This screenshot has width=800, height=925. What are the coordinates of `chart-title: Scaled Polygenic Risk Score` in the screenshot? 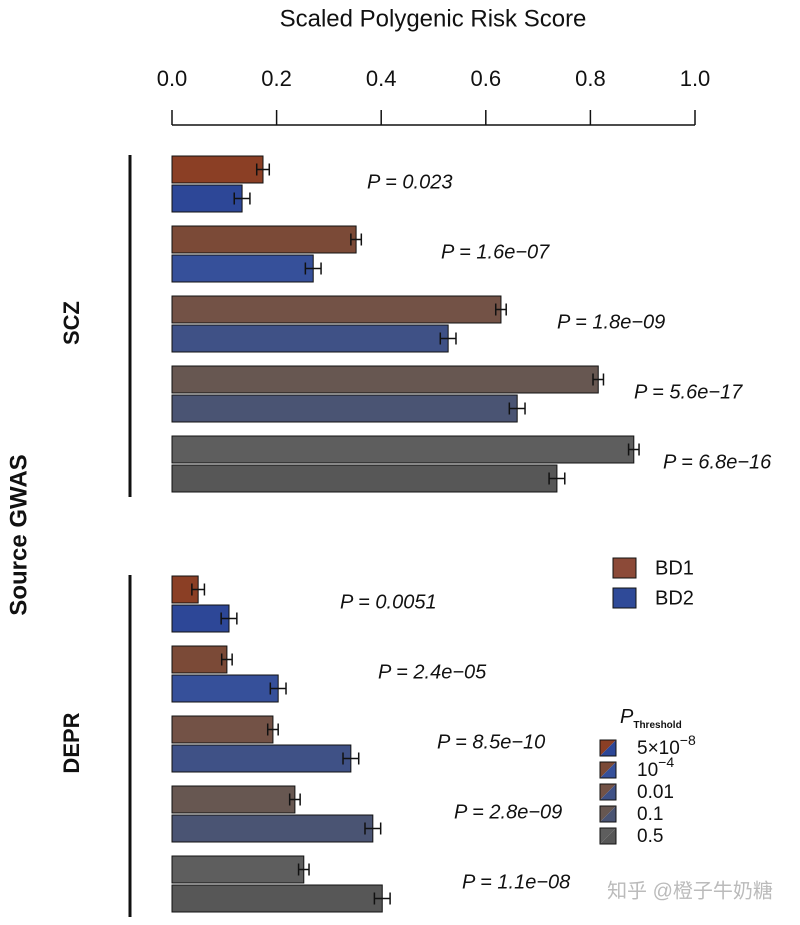 It's located at (433, 18).